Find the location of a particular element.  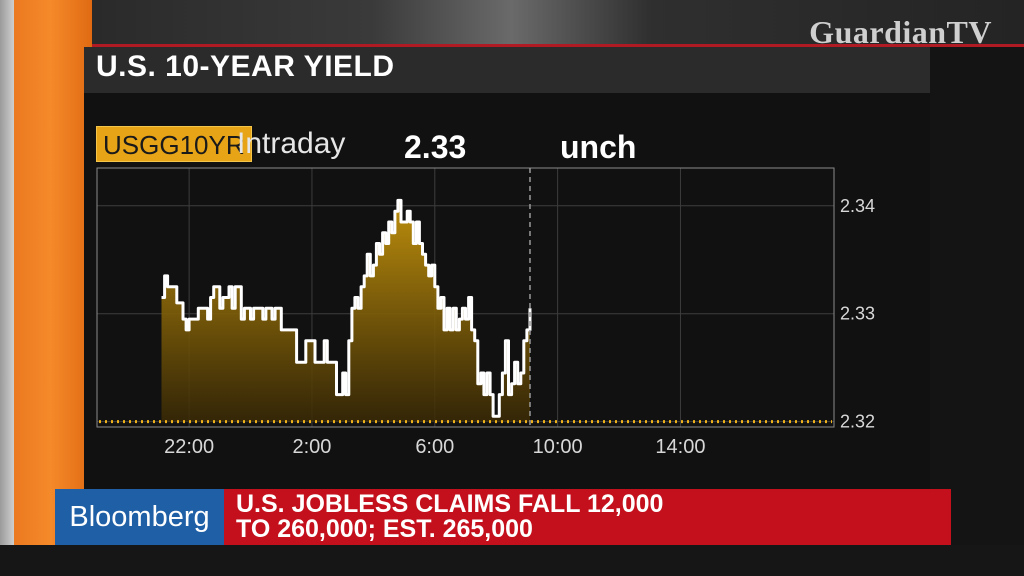

page-title: U.S. 10-YEAR YIELD is located at coordinates (245, 66).